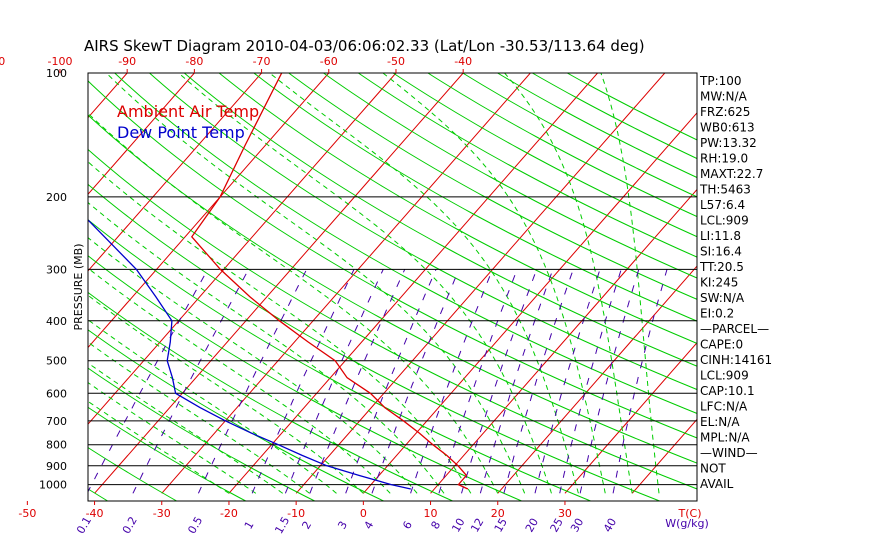  Describe the element at coordinates (363, 513) in the screenshot. I see `bottom-temp-tick-label: 0` at that location.